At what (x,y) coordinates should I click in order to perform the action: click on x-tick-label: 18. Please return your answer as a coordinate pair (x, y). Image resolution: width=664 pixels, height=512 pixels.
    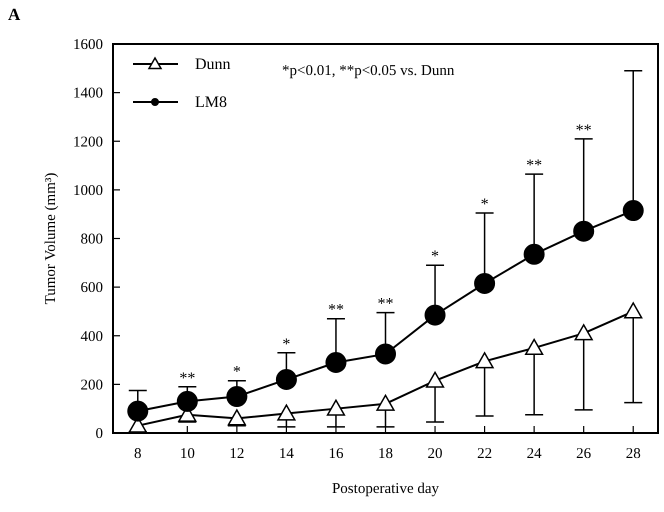
    Looking at the image, I should click on (385, 454).